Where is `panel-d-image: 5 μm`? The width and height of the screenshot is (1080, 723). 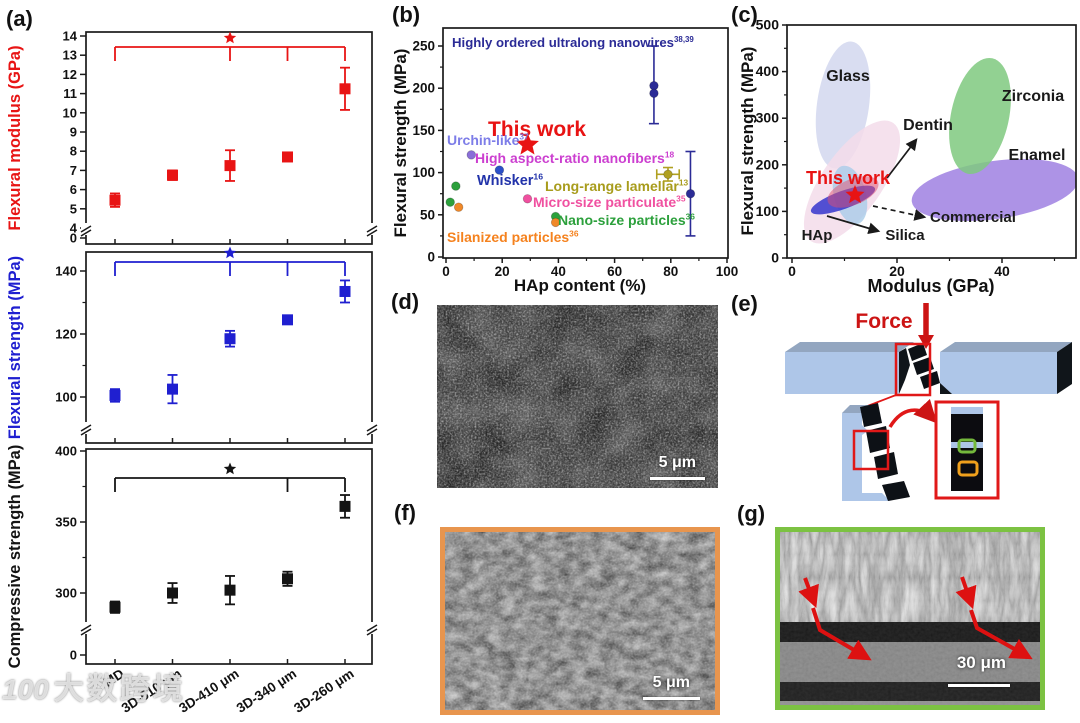
panel-d-image: 5 μm is located at coordinates (577, 396).